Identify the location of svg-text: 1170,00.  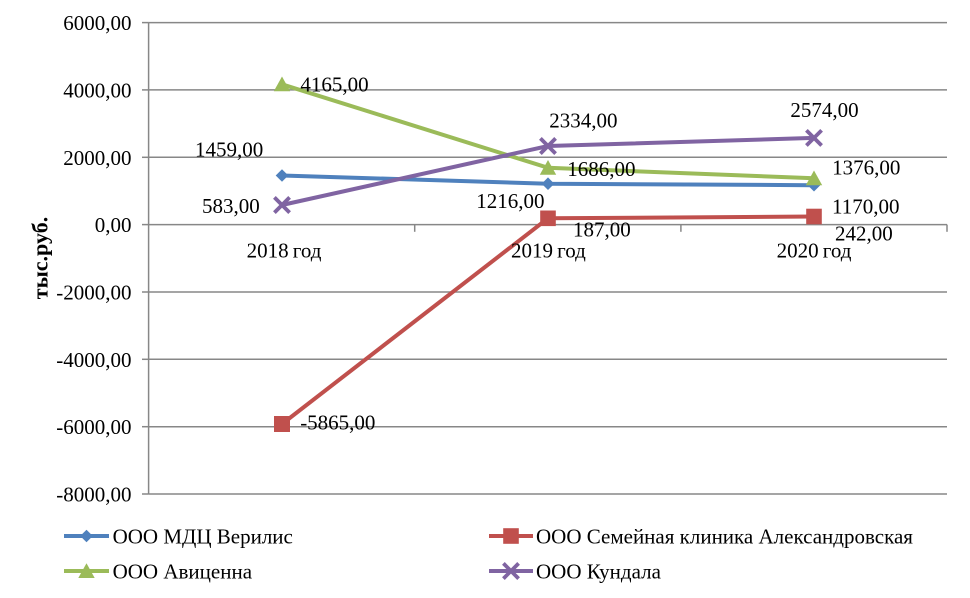
(865, 207).